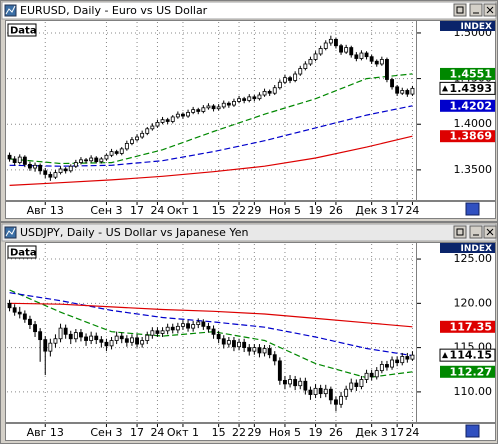 This screenshot has height=444, width=498. What do you see at coordinates (211, 315) in the screenshot?
I see `moving-average` at bounding box center [211, 315].